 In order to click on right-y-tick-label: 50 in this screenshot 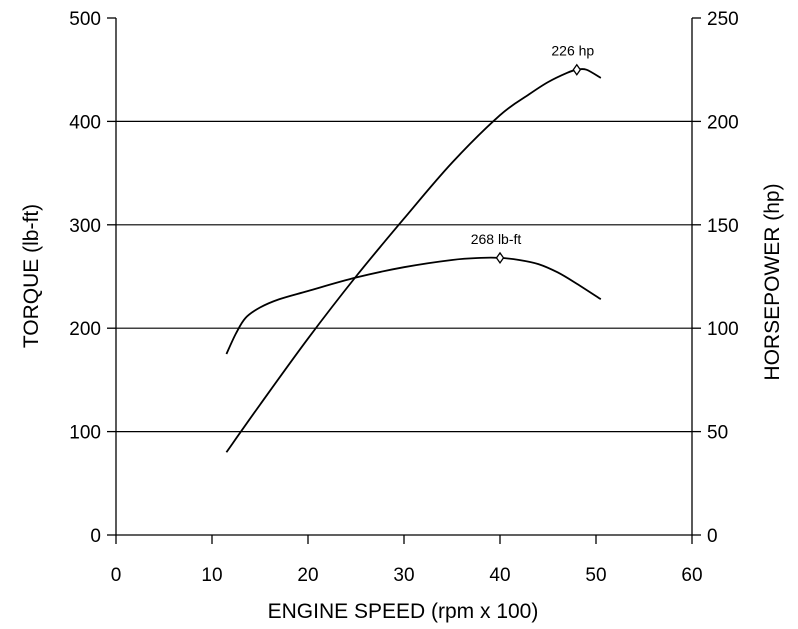, I will do `click(717, 433)`.